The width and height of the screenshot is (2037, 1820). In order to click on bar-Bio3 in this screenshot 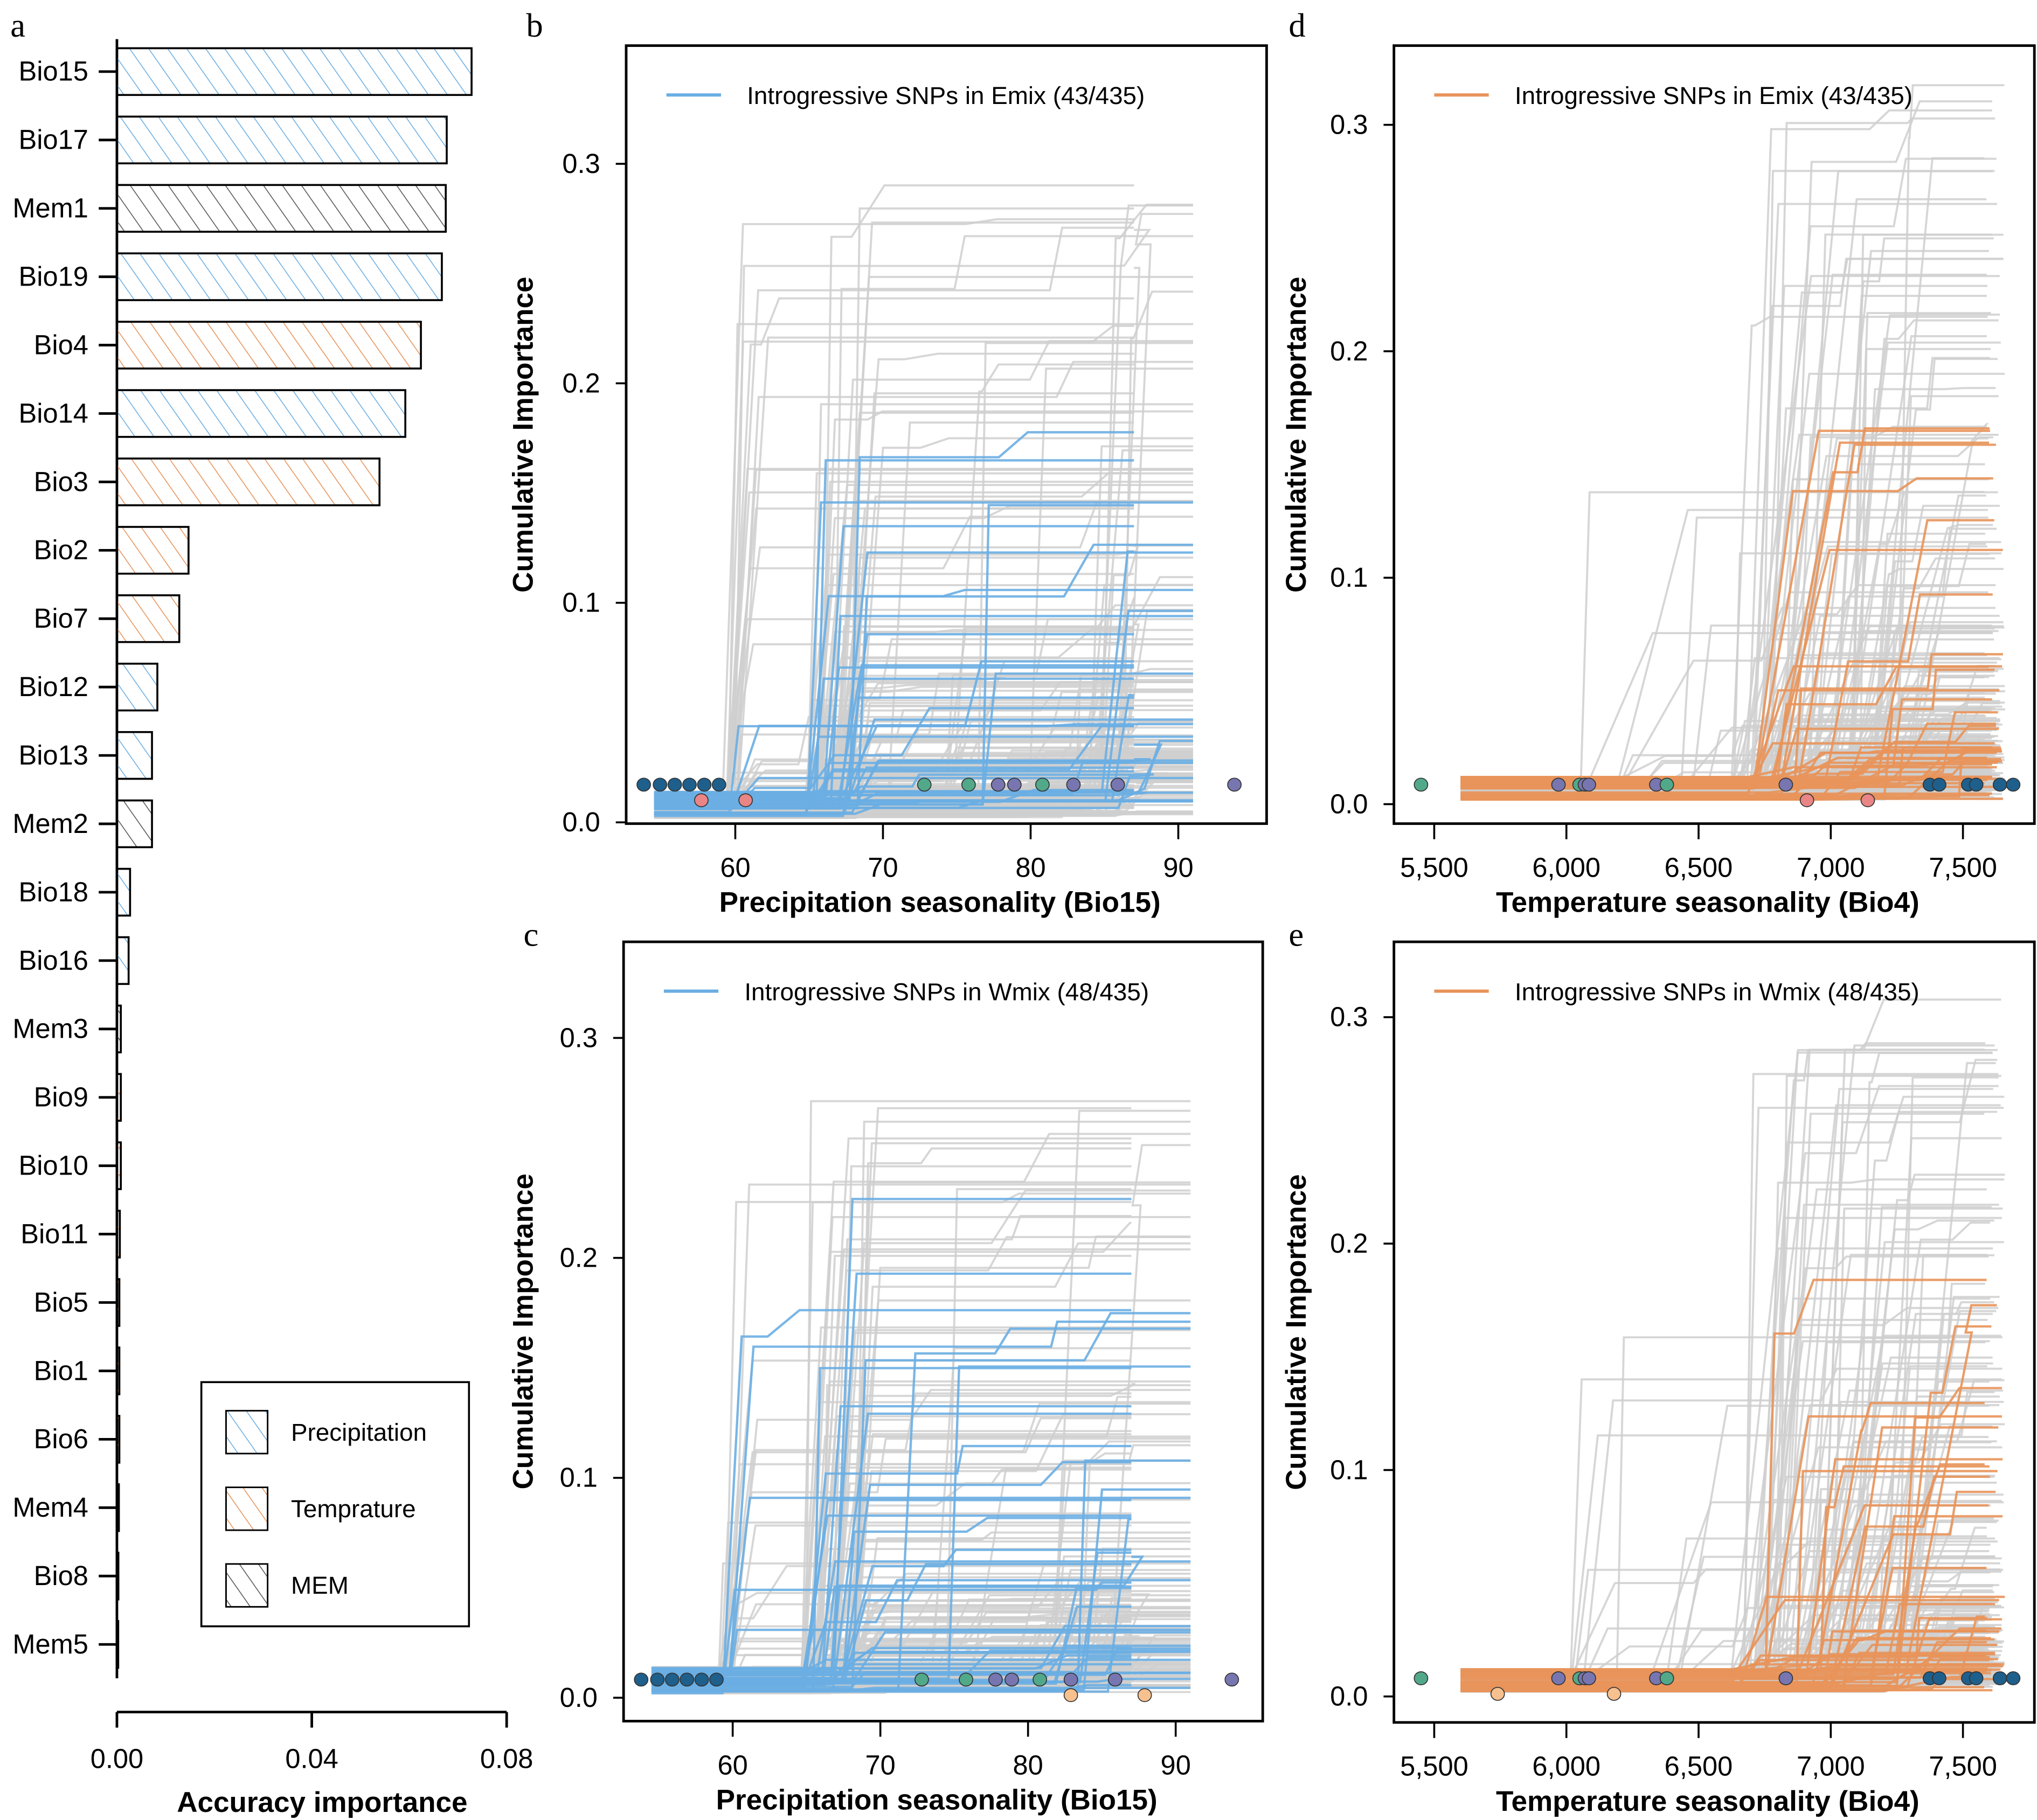, I will do `click(248, 481)`.